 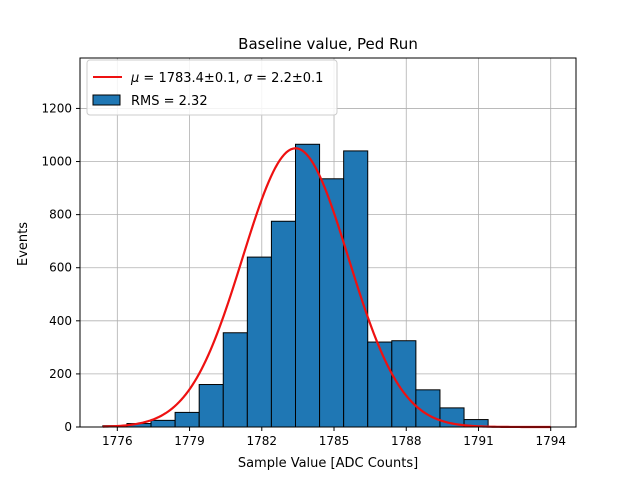 I want to click on y-tick-label: 1200, so click(x=56, y=108).